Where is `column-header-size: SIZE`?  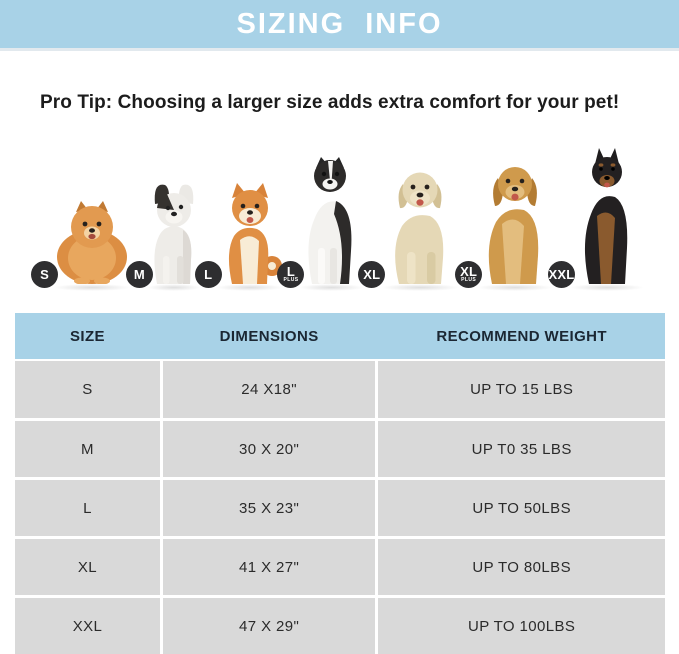 column-header-size: SIZE is located at coordinates (87, 336).